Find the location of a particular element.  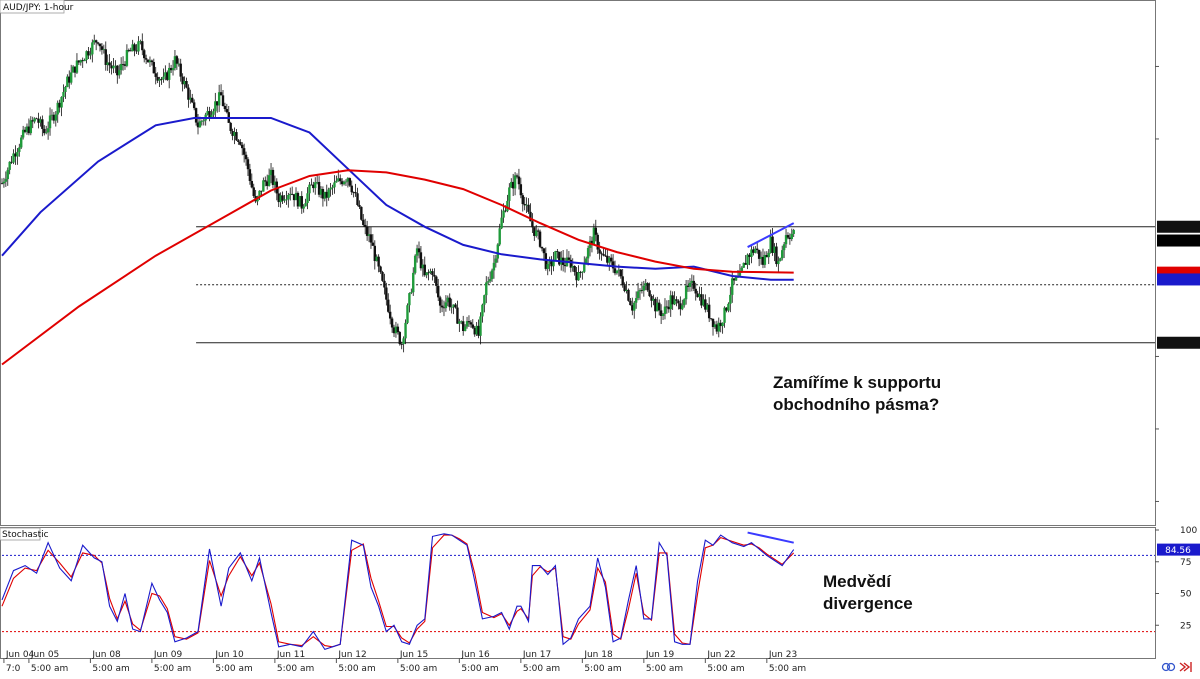

annotation-divergence-line2: divergence is located at coordinates (868, 603).